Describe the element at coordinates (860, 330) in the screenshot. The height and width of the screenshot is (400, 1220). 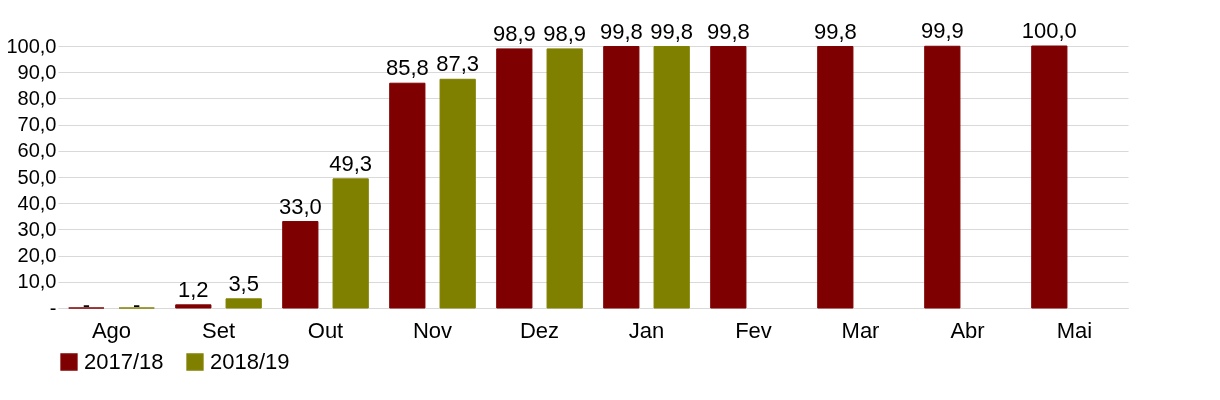
I see `x-tick-label: Mar` at that location.